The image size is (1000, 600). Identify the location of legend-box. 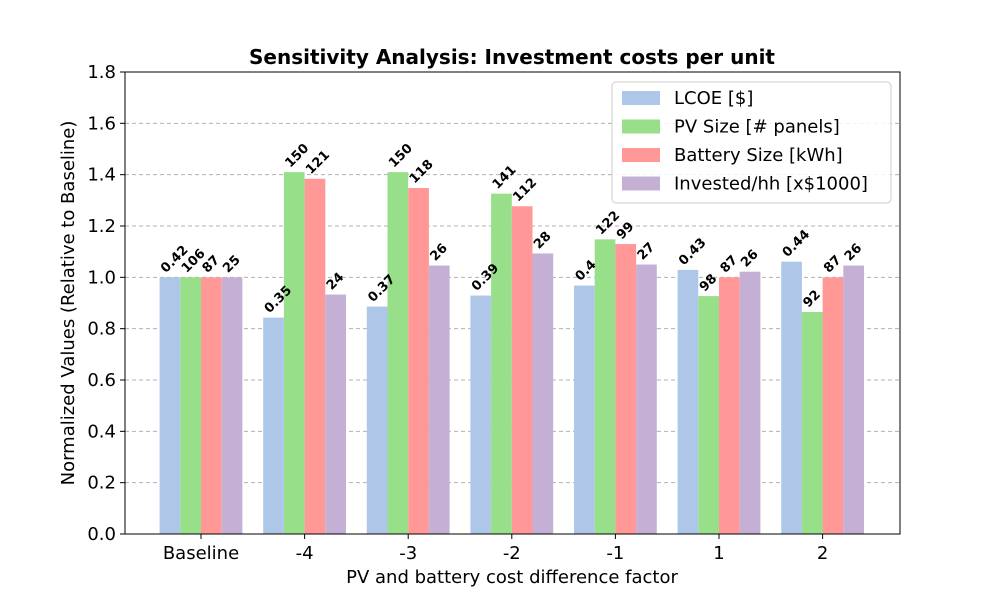
(751, 142).